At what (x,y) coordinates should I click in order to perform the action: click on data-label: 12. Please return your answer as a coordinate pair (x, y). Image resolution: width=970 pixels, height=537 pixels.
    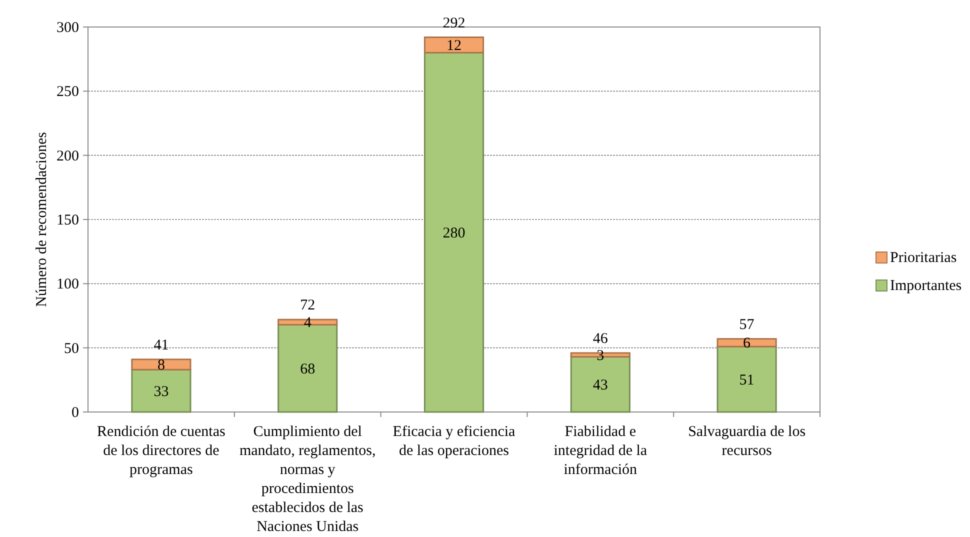
    Looking at the image, I should click on (454, 46).